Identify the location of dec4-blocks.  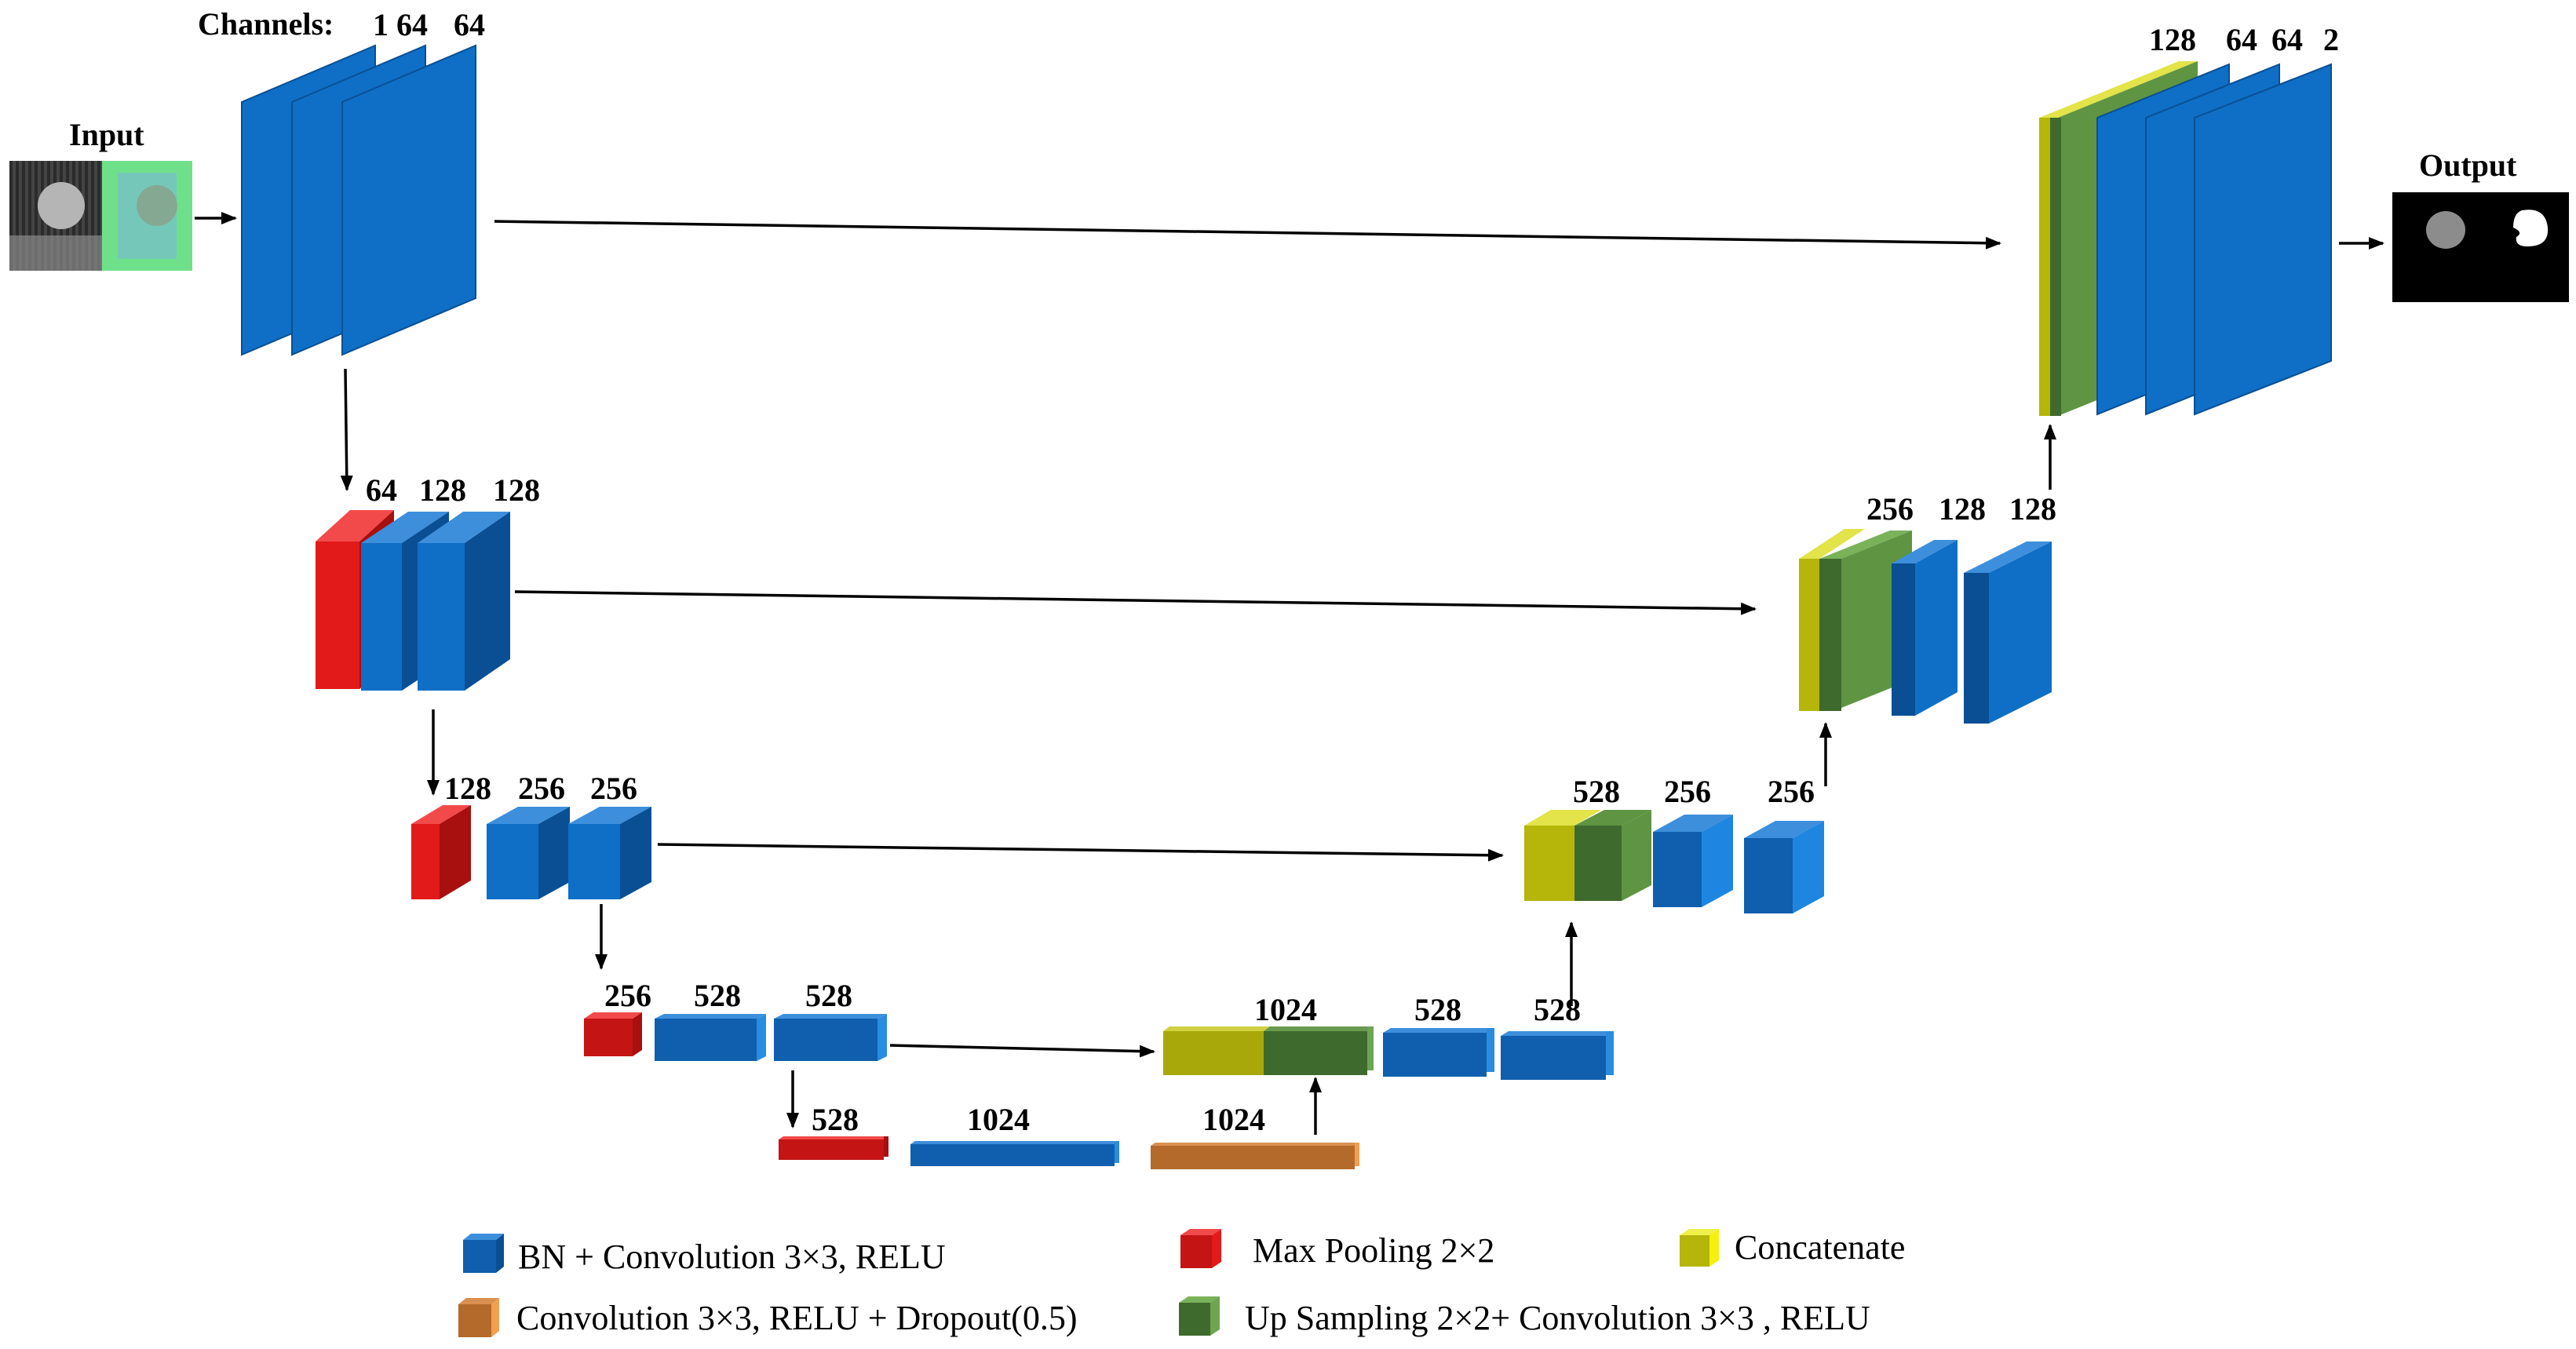
(1388, 1053).